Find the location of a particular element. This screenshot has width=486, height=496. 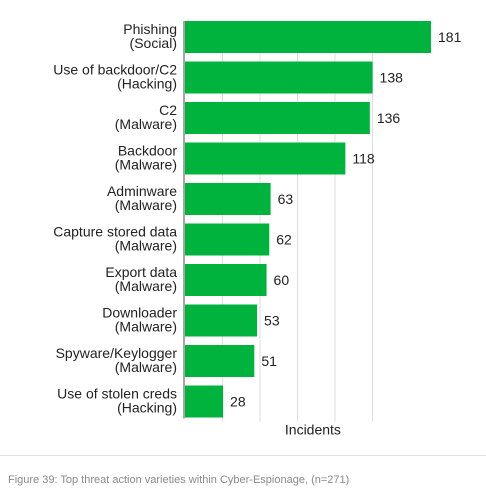

category-label: Capture stored data (Malware) is located at coordinates (115, 239).